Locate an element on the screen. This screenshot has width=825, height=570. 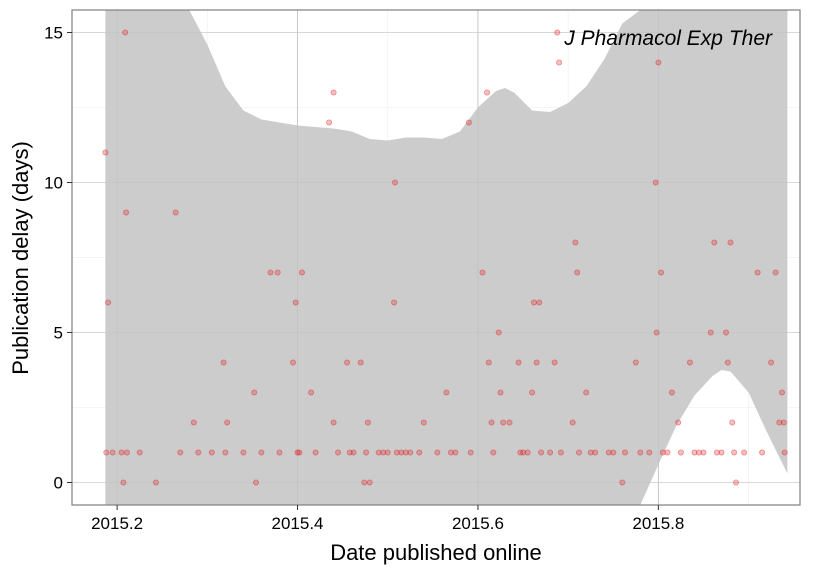
y-tick-label: 10 is located at coordinates (53, 183).